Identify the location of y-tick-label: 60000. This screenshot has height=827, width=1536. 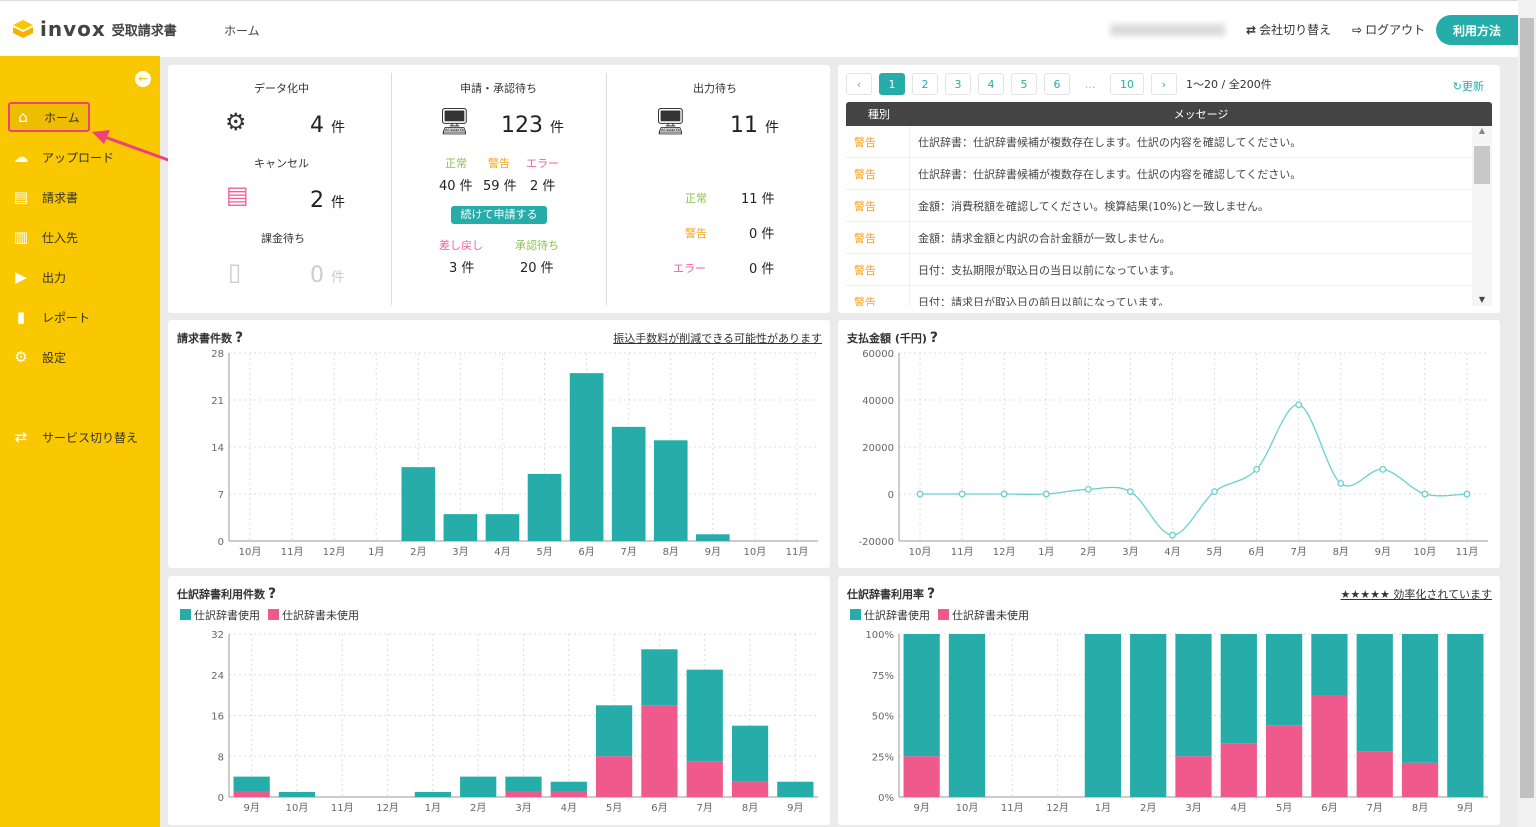
(878, 354).